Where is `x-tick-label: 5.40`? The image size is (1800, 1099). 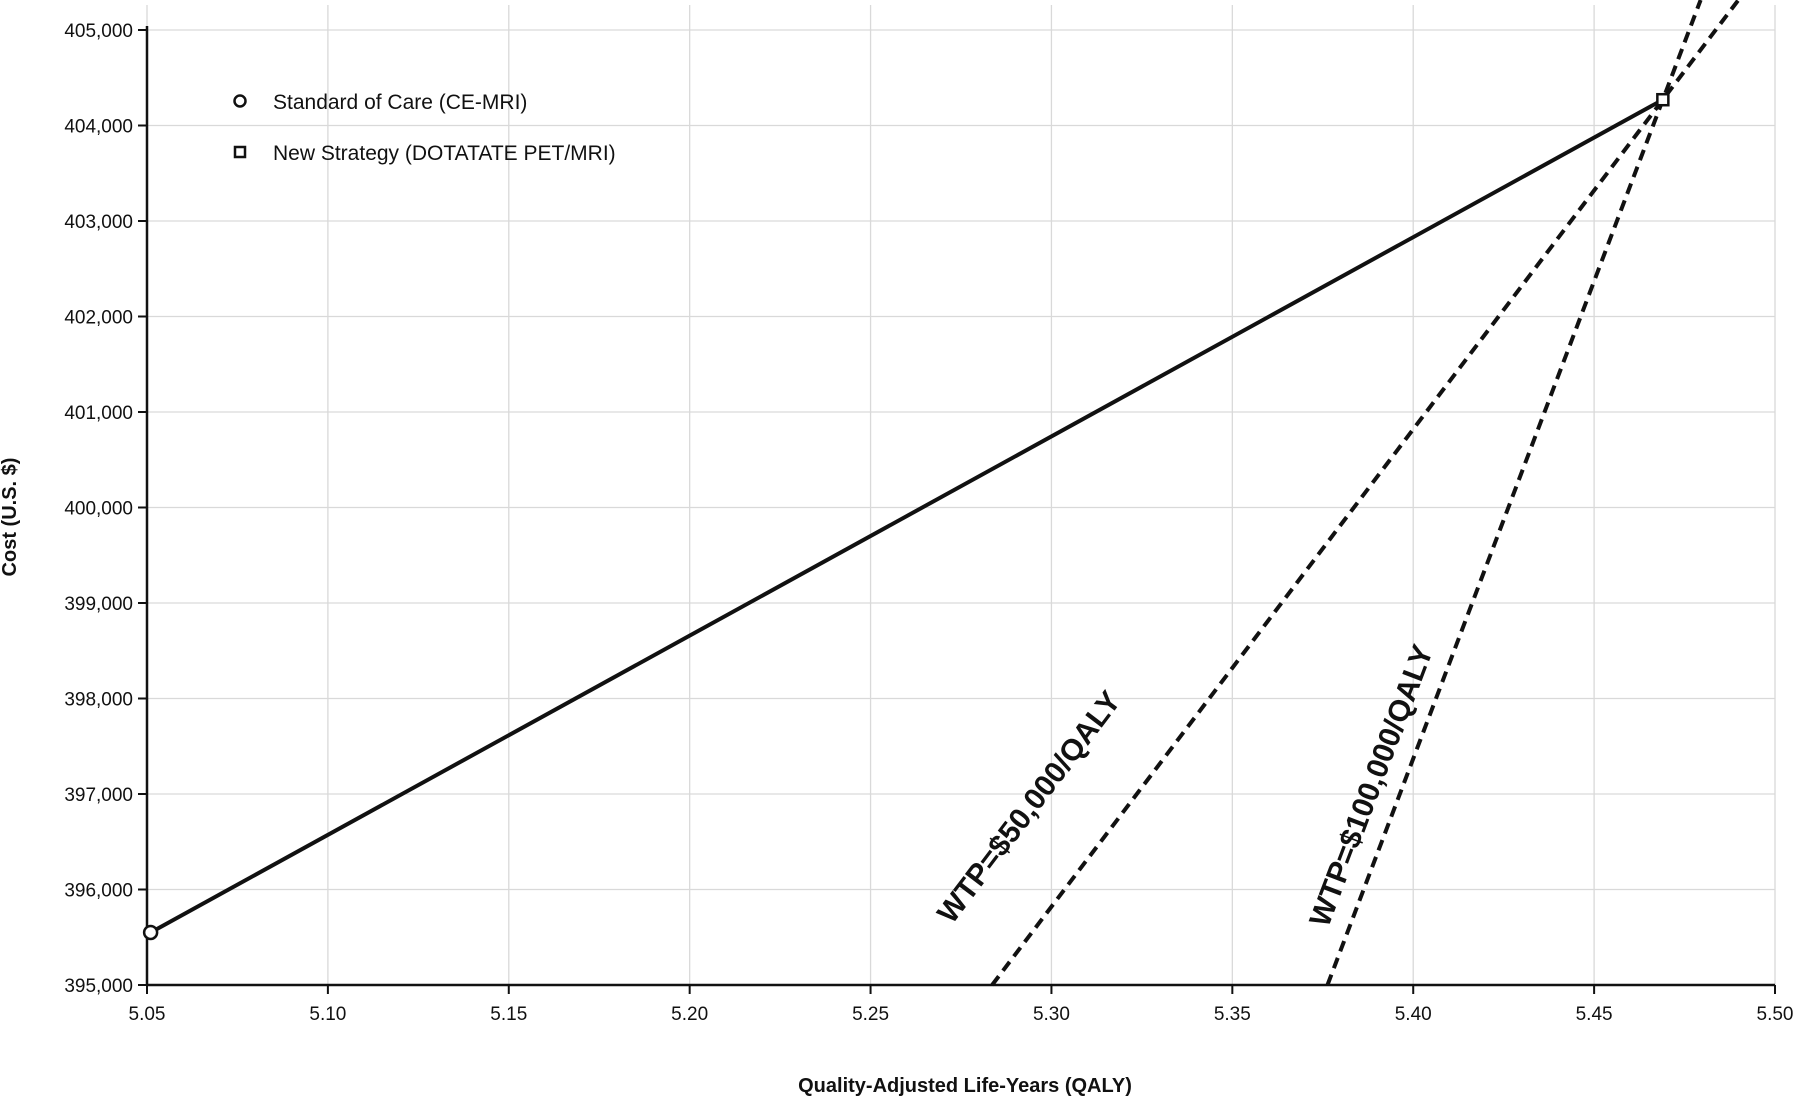
x-tick-label: 5.40 is located at coordinates (1413, 1014).